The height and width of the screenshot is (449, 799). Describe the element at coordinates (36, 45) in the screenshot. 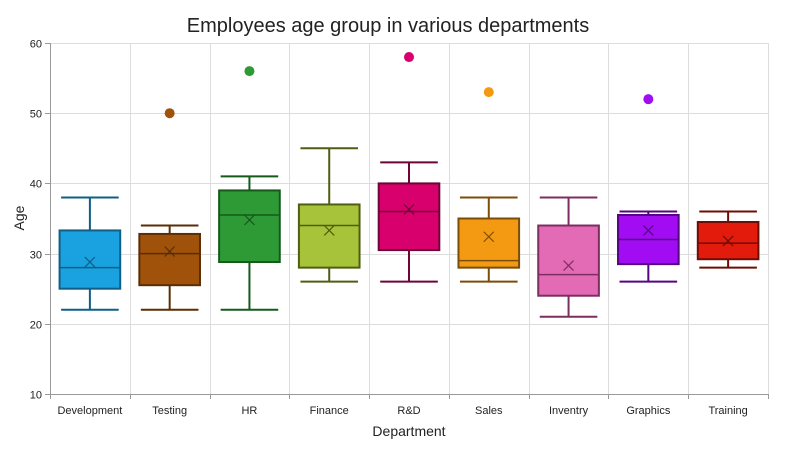

I see `y-tick-label: 60` at that location.